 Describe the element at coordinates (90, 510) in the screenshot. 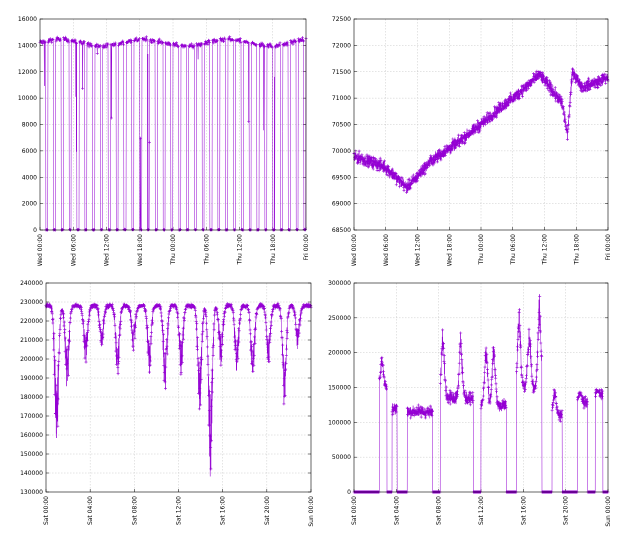

I see `chart-3-xtick-label: Sat 04:00` at that location.